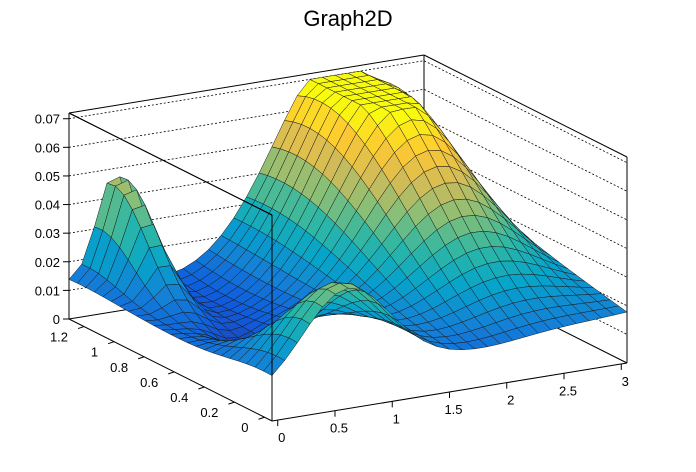  Describe the element at coordinates (47, 119) in the screenshot. I see `z-tick-label: 0.07` at that location.